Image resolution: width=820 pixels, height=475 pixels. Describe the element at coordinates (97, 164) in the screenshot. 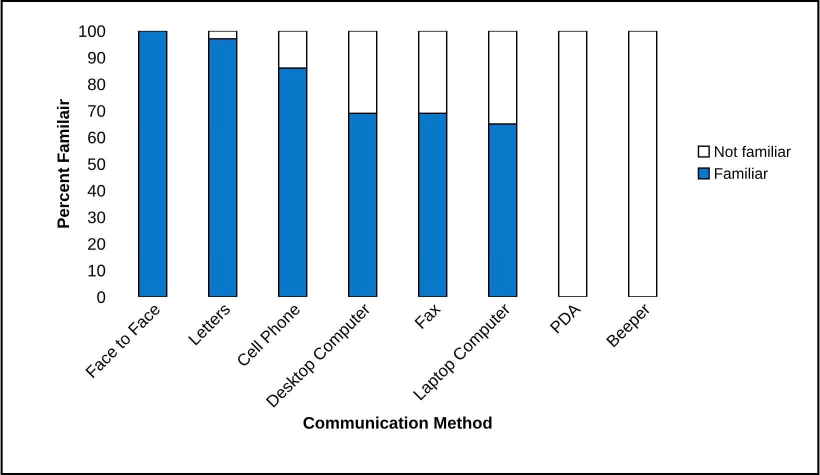

I see `y-tick-label: 50` at that location.